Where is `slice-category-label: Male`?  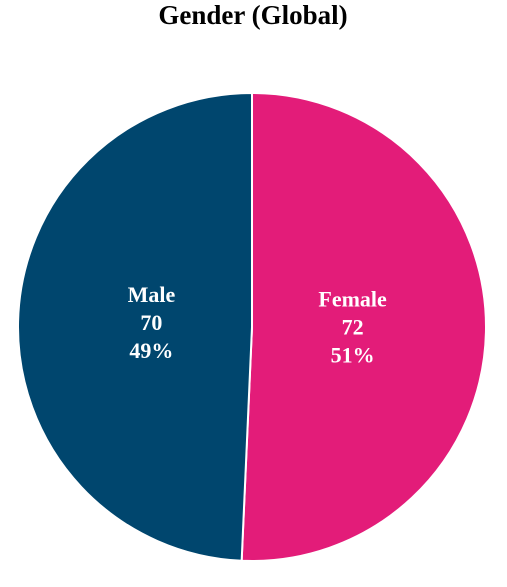 slice-category-label: Male is located at coordinates (152, 294).